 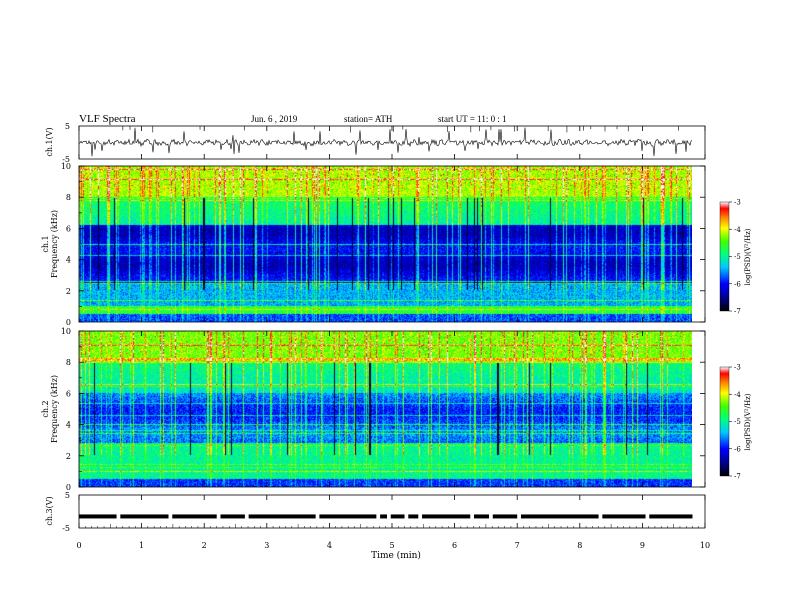 I want to click on date-label: Jun. 6 , 2019, so click(x=274, y=119).